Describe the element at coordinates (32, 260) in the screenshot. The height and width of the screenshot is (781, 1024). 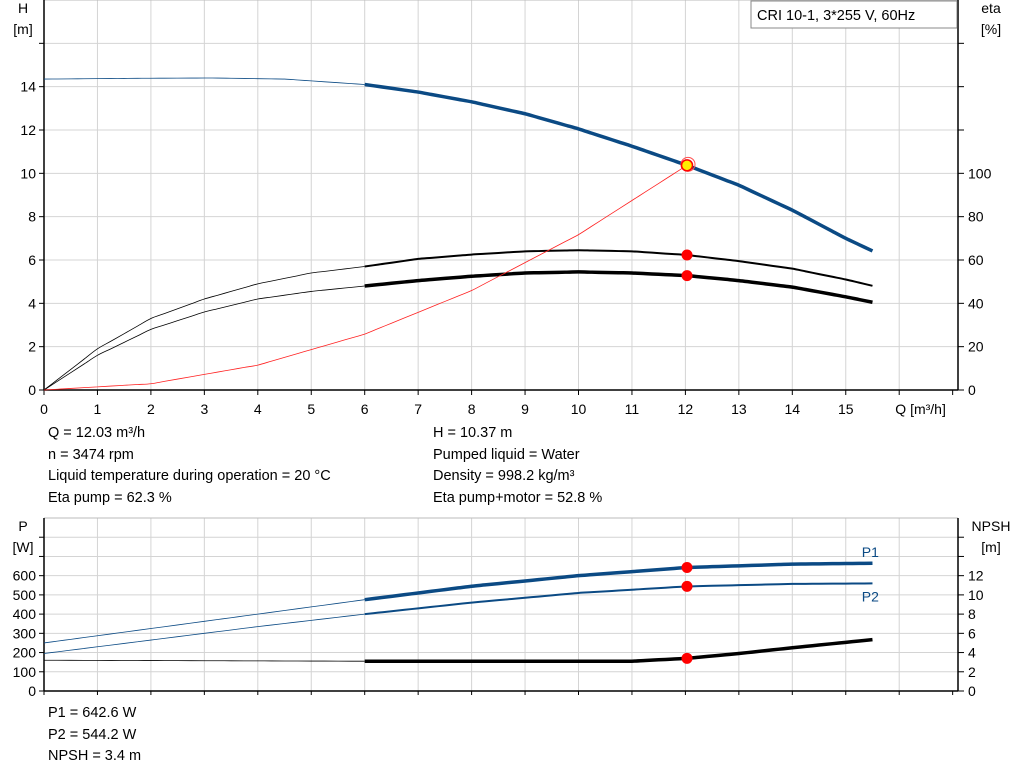
I see `y-tick-label: 6` at that location.